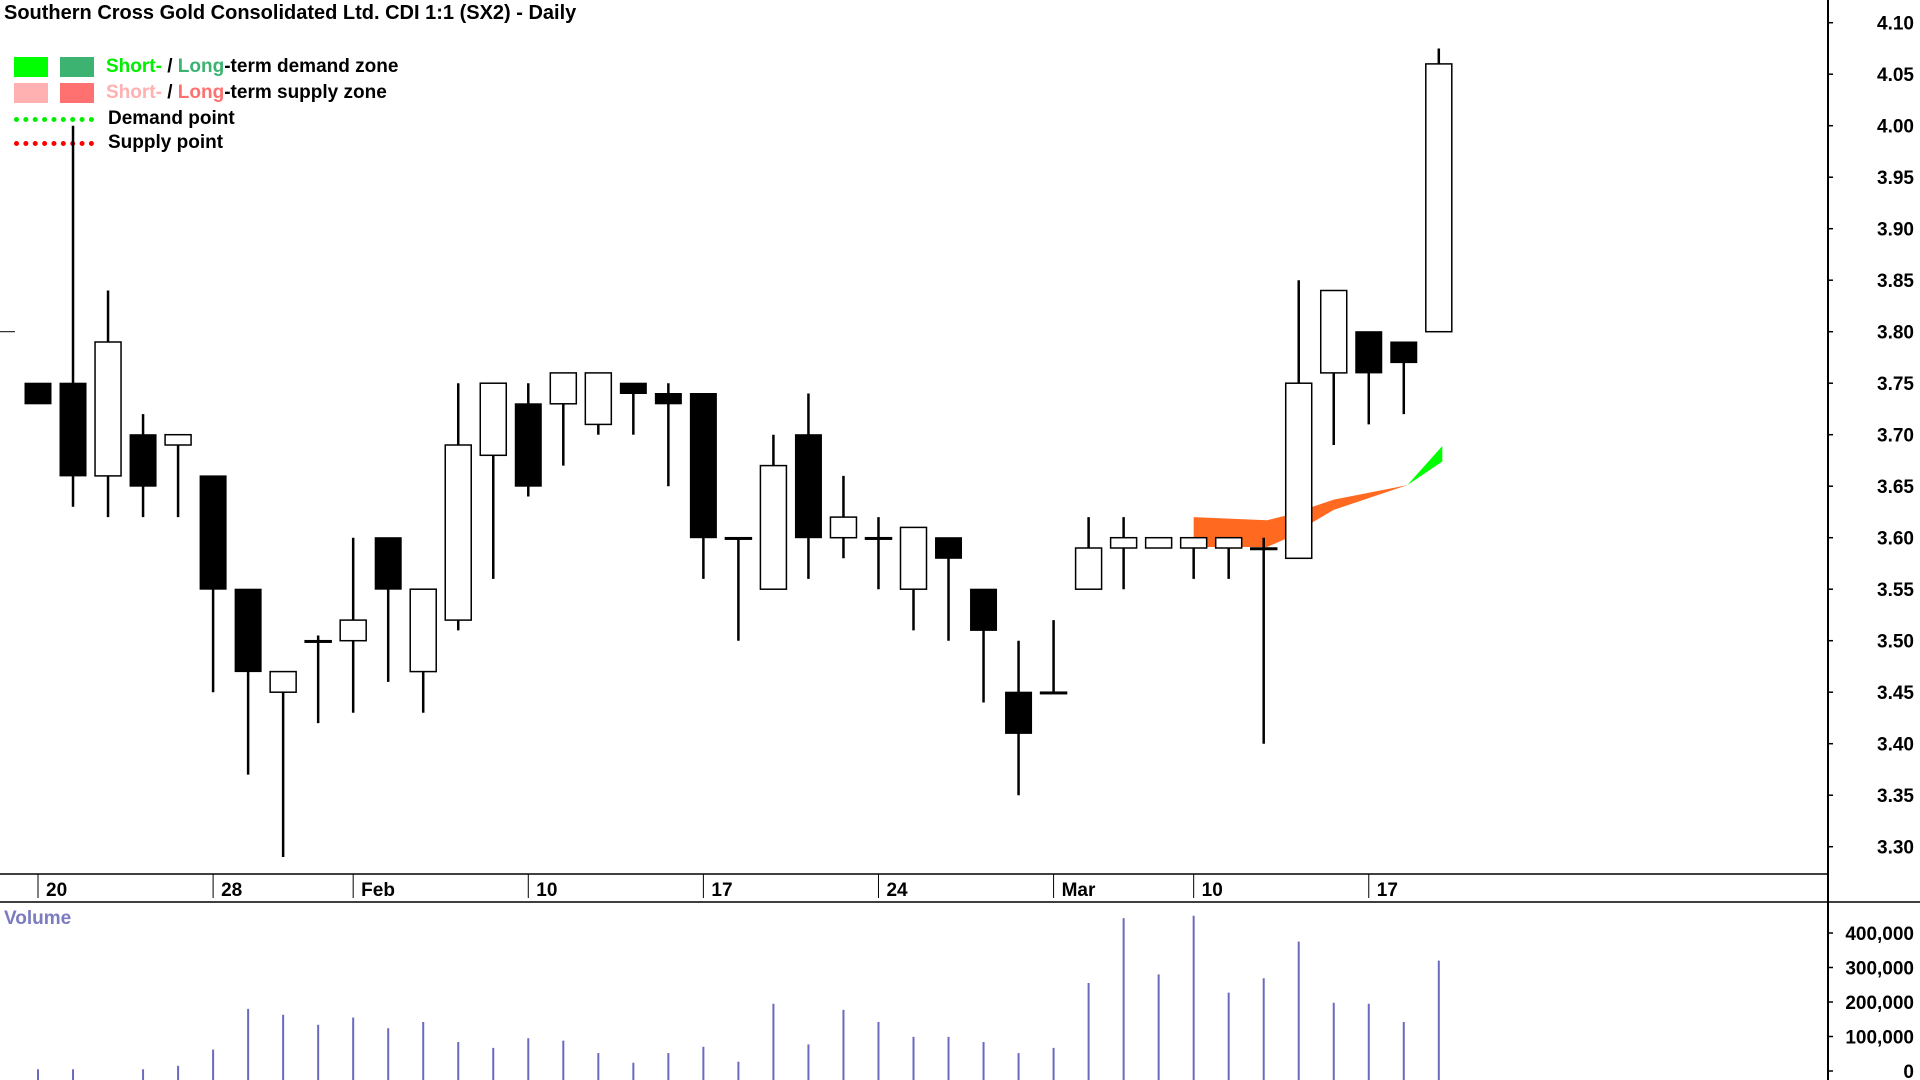 Image resolution: width=1920 pixels, height=1080 pixels. Describe the element at coordinates (1879, 1003) in the screenshot. I see `volume-tick-label: 200,000` at that location.